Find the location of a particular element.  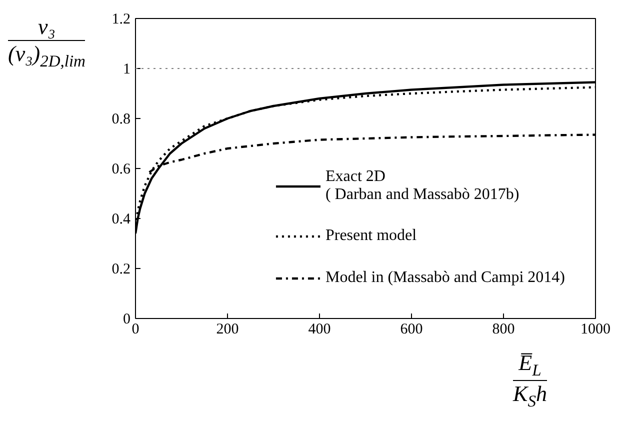

y-tick-label: 0 is located at coordinates (126, 320).